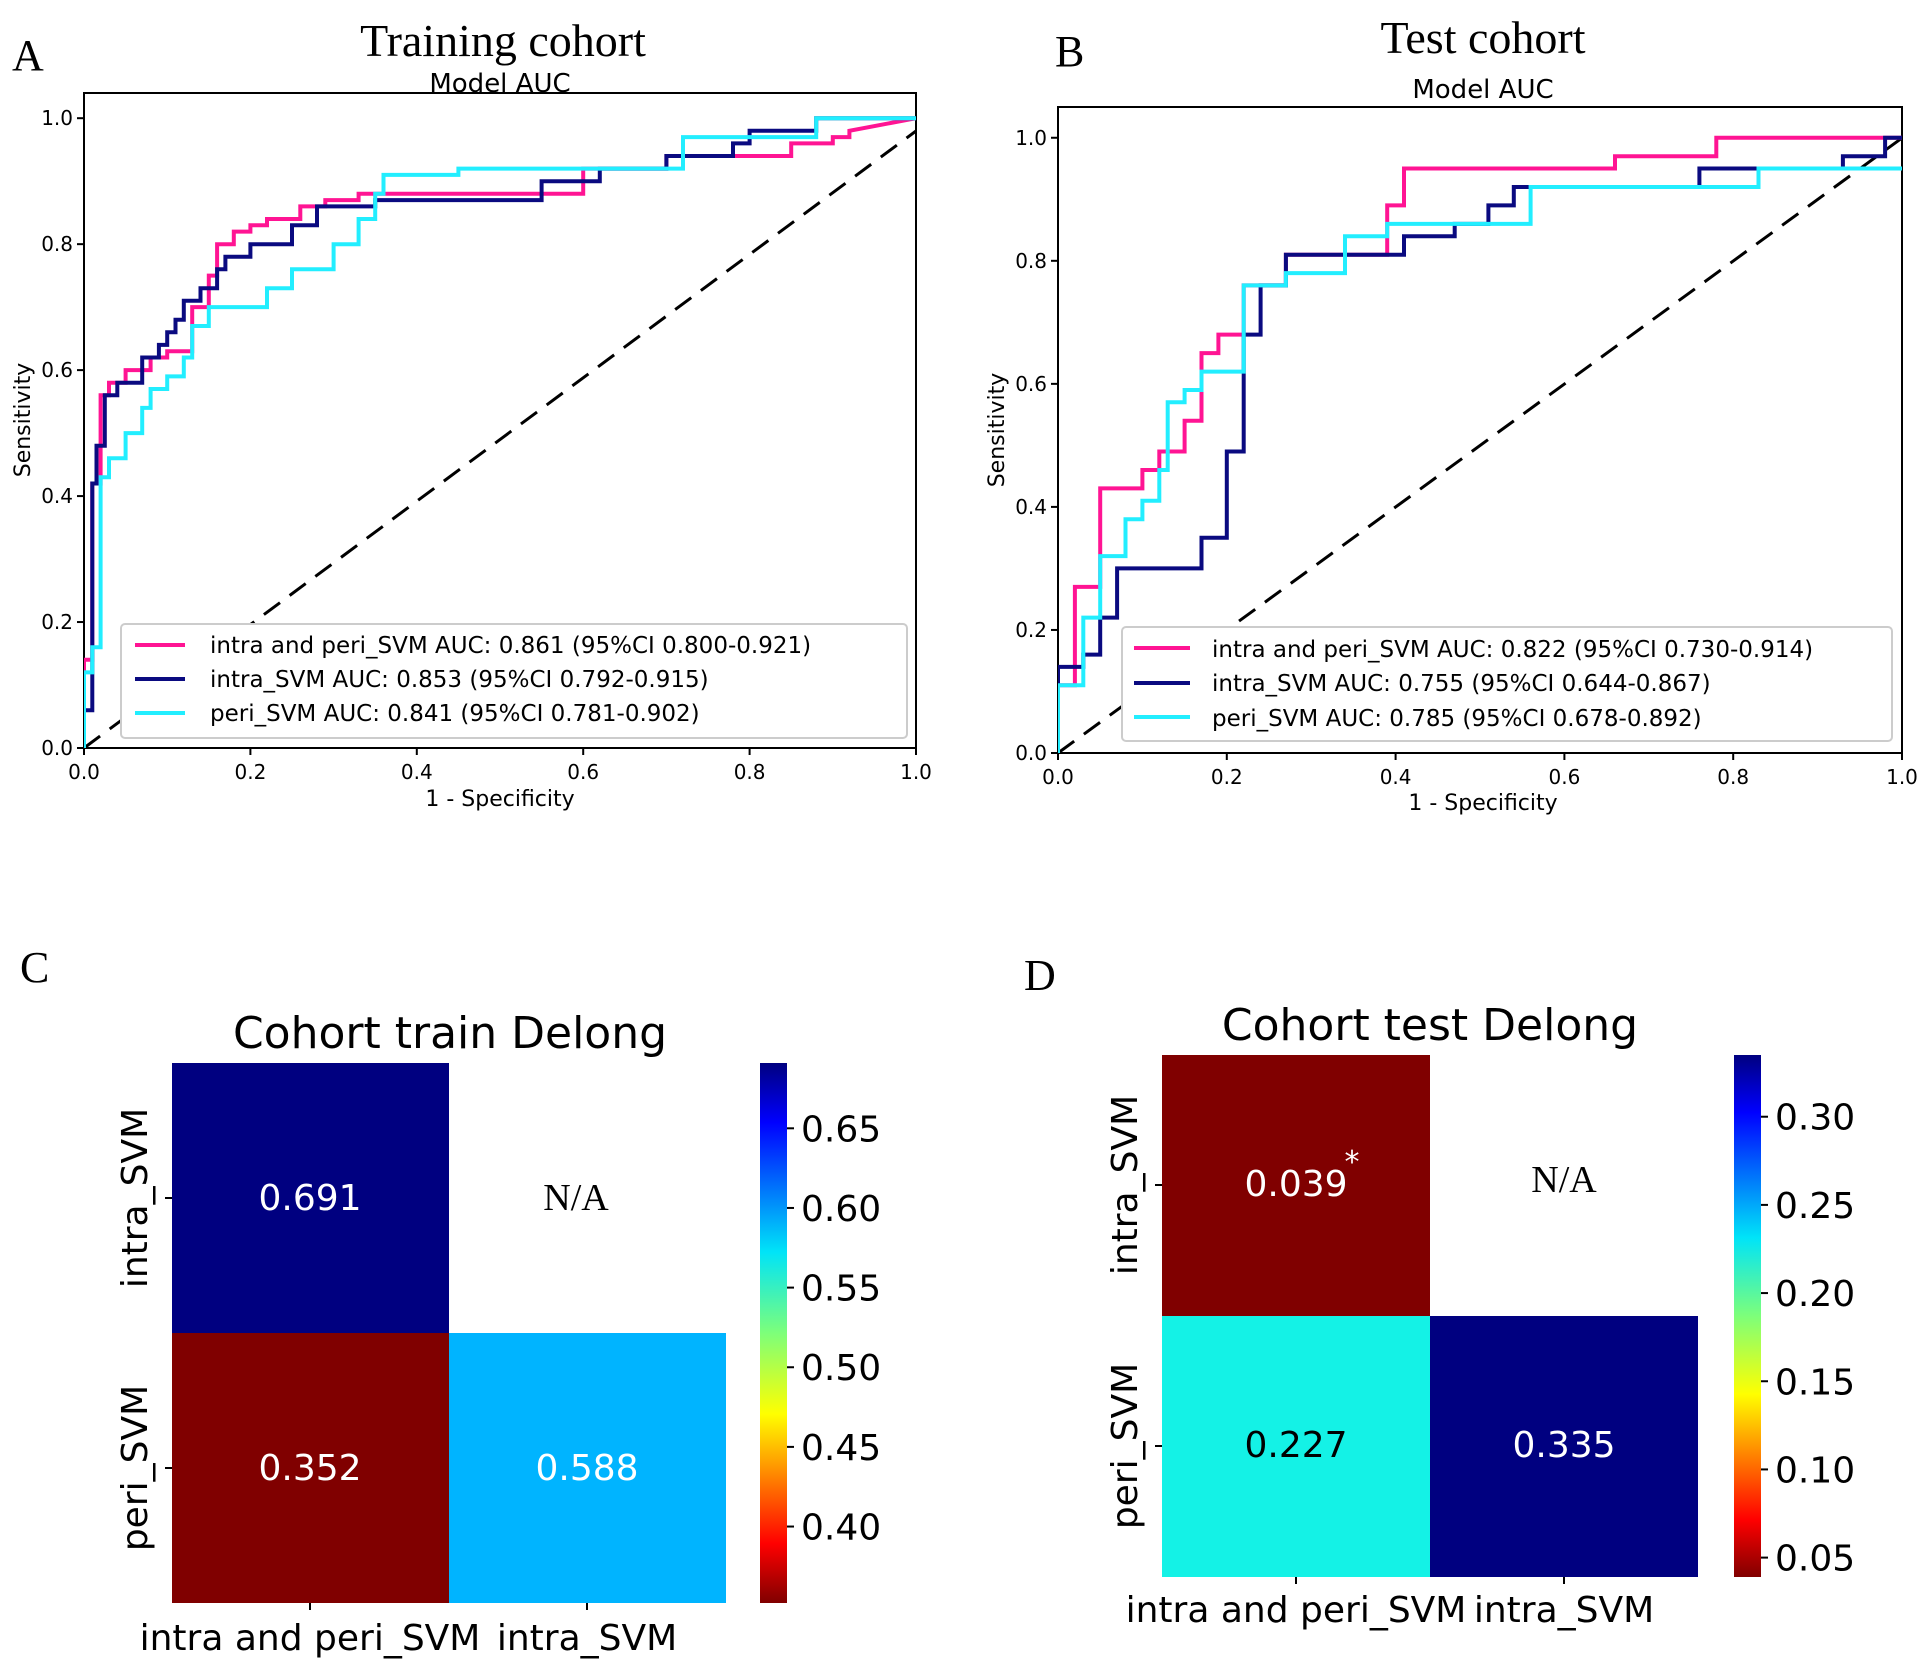 The image size is (1924, 1668). What do you see at coordinates (1069, 51) in the screenshot?
I see `panel-label-b: B` at bounding box center [1069, 51].